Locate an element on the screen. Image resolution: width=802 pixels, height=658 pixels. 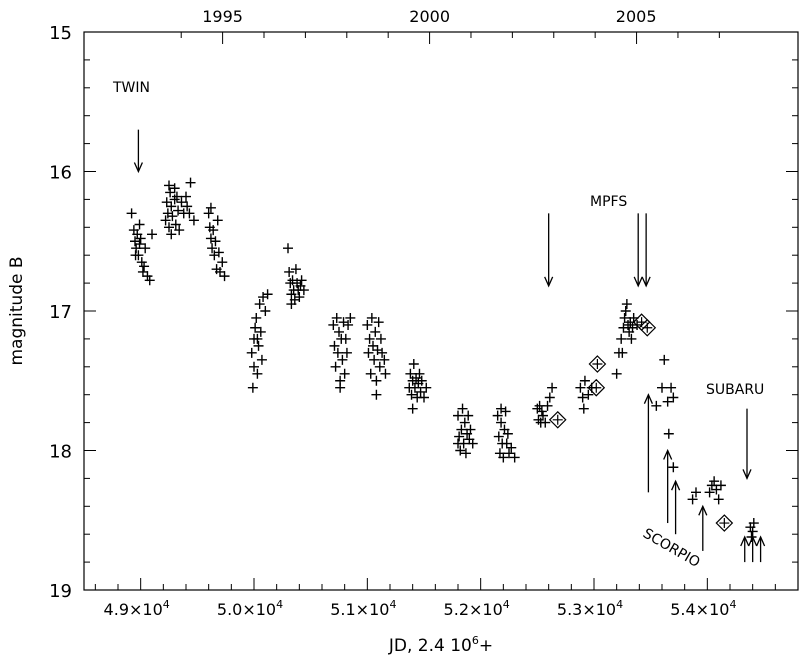
x-tick-label: 5.3×10⁴ is located at coordinates (590, 608).